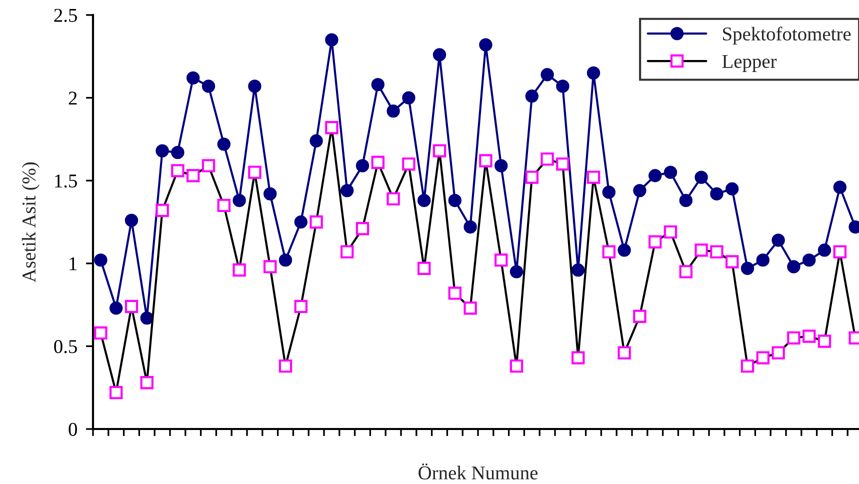 Image resolution: width=859 pixels, height=484 pixels. Describe the element at coordinates (72, 429) in the screenshot. I see `y-tick-label: 0` at that location.